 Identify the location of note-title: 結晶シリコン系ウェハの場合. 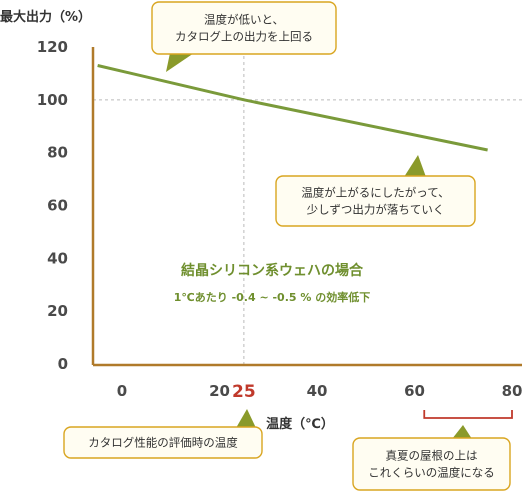
(272, 270).